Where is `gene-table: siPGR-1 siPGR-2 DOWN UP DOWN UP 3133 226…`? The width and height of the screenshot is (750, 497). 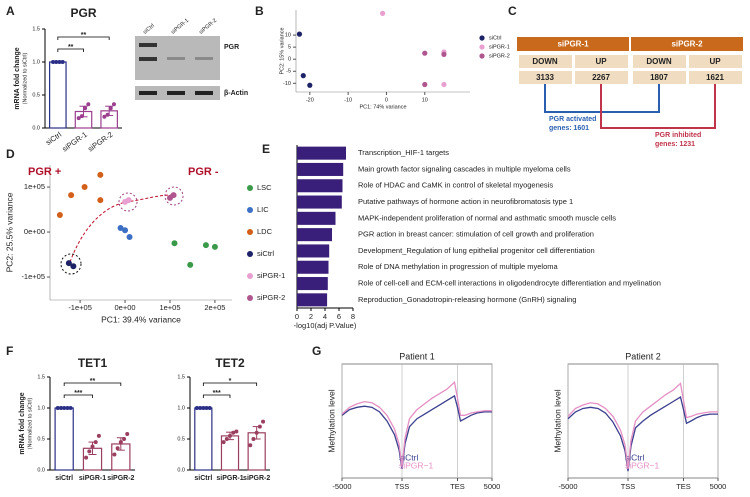
gene-table: siPGR-1 siPGR-2 DOWN UP DOWN UP 3133 226… is located at coordinates (630, 92).